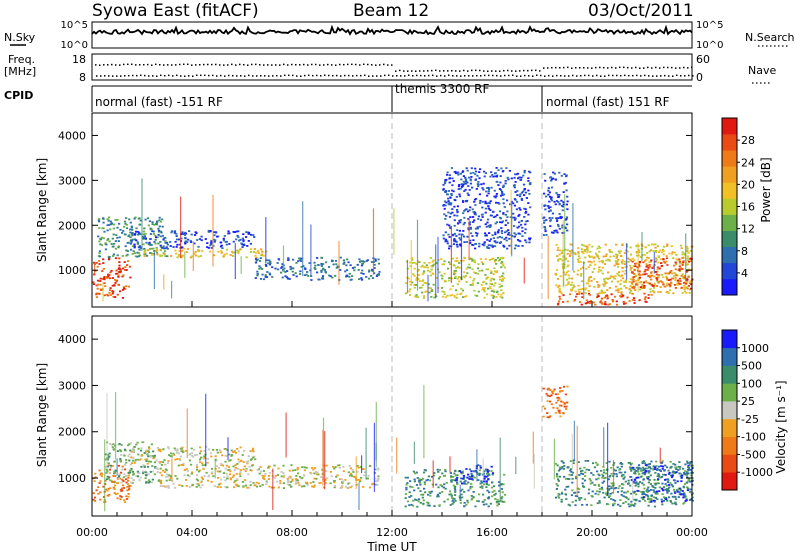 The height and width of the screenshot is (558, 800). What do you see at coordinates (472, 476) in the screenshot?
I see `velocity-cell-r5` at bounding box center [472, 476].